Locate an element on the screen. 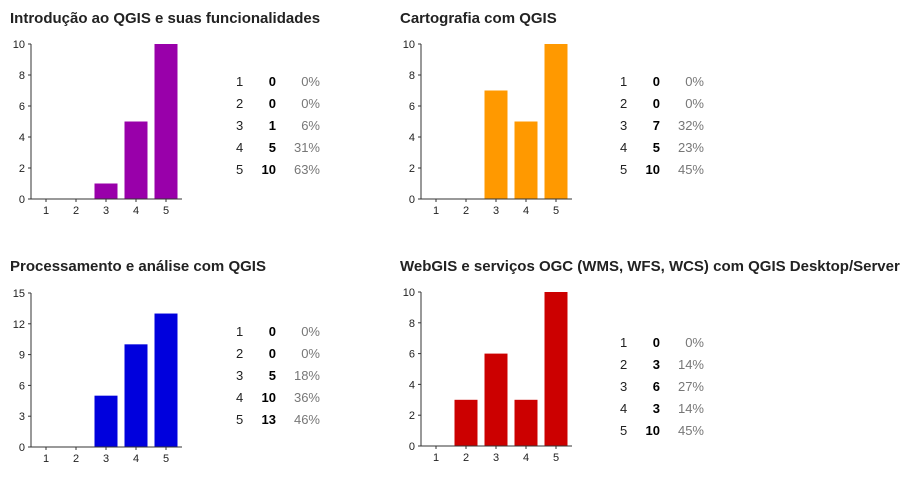 The image size is (912, 491). stats-percent: 31% is located at coordinates (306, 147).